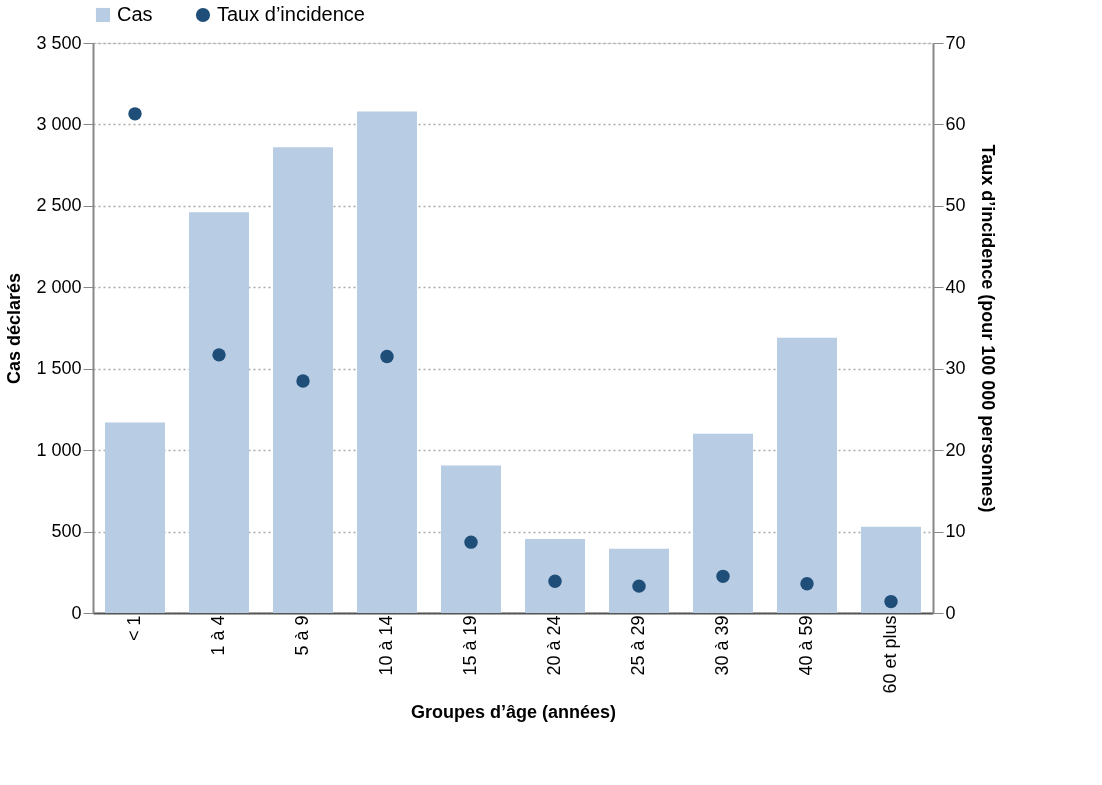  I want to click on y2-tick-label: 40, so click(955, 286).